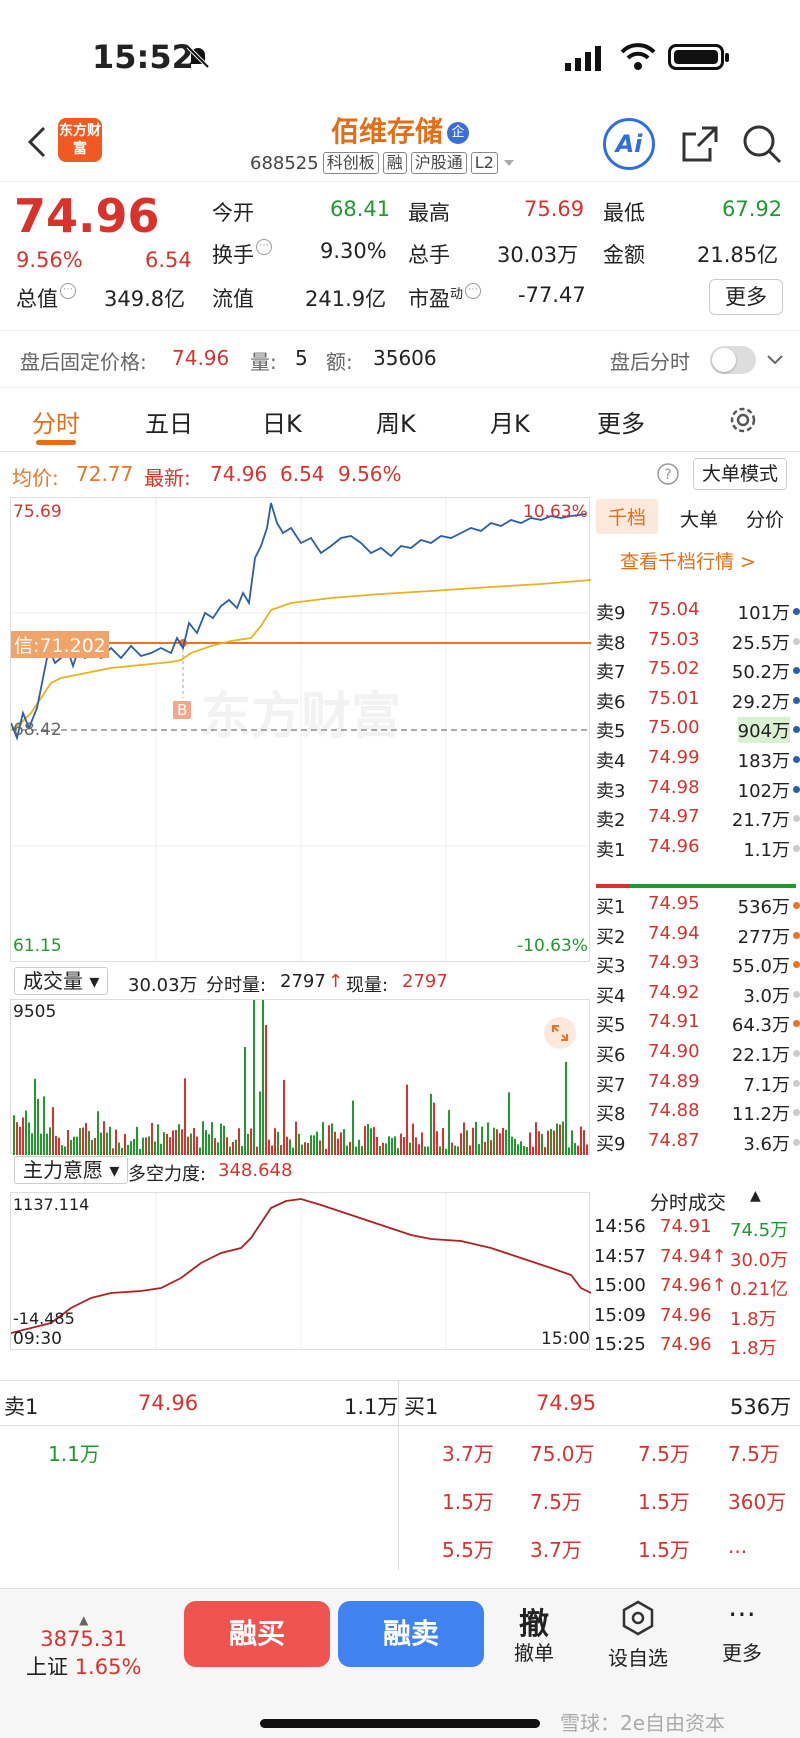 The width and height of the screenshot is (800, 1738). What do you see at coordinates (698, 611) in the screenshot?
I see `ask-row: 卖9 75.04 101万` at bounding box center [698, 611].